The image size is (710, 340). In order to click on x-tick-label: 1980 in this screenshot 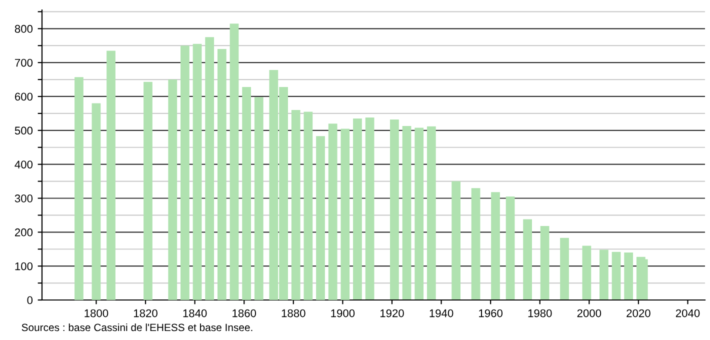, I will do `click(540, 313)`.